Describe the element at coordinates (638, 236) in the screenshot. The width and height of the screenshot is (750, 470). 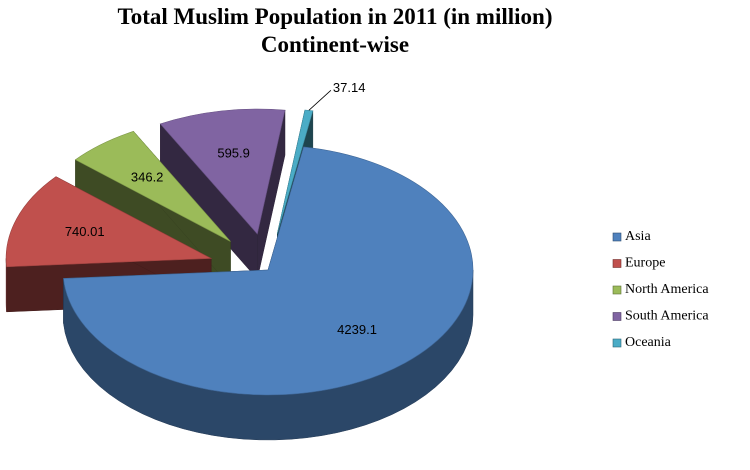
I see `legend-label: Asia` at that location.